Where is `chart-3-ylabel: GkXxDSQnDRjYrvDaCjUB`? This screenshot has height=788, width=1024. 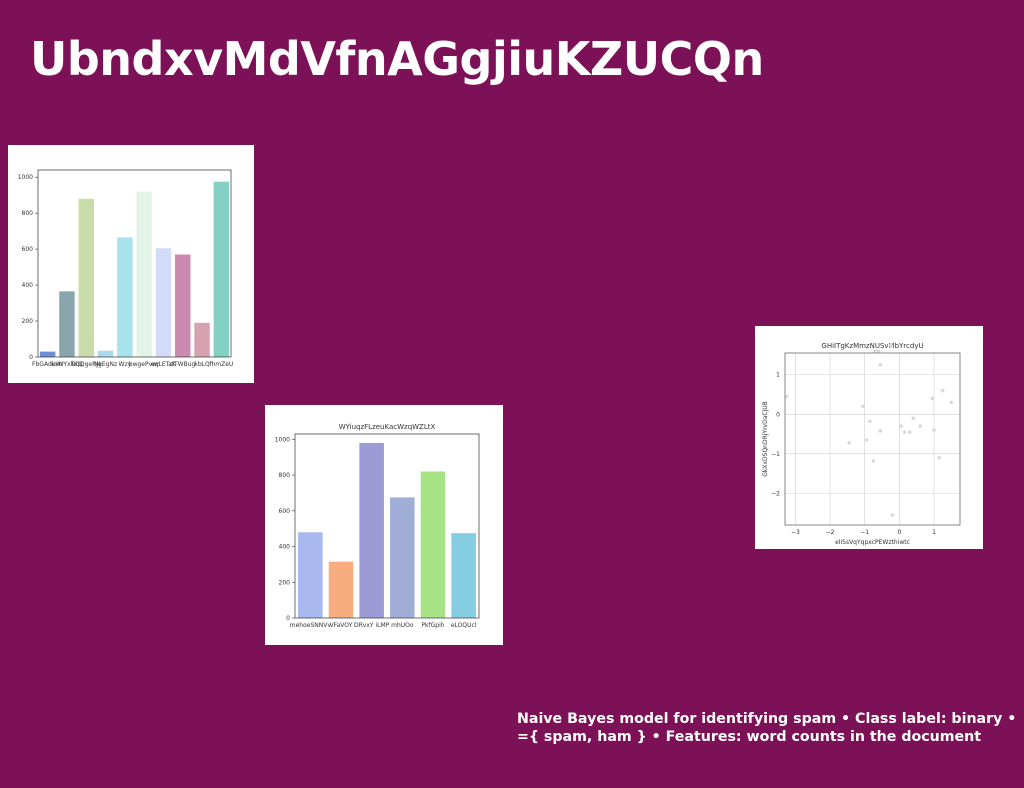
chart-3-ylabel: GkXxDSQnDRjYrvDaCjUB is located at coordinates (765, 439).